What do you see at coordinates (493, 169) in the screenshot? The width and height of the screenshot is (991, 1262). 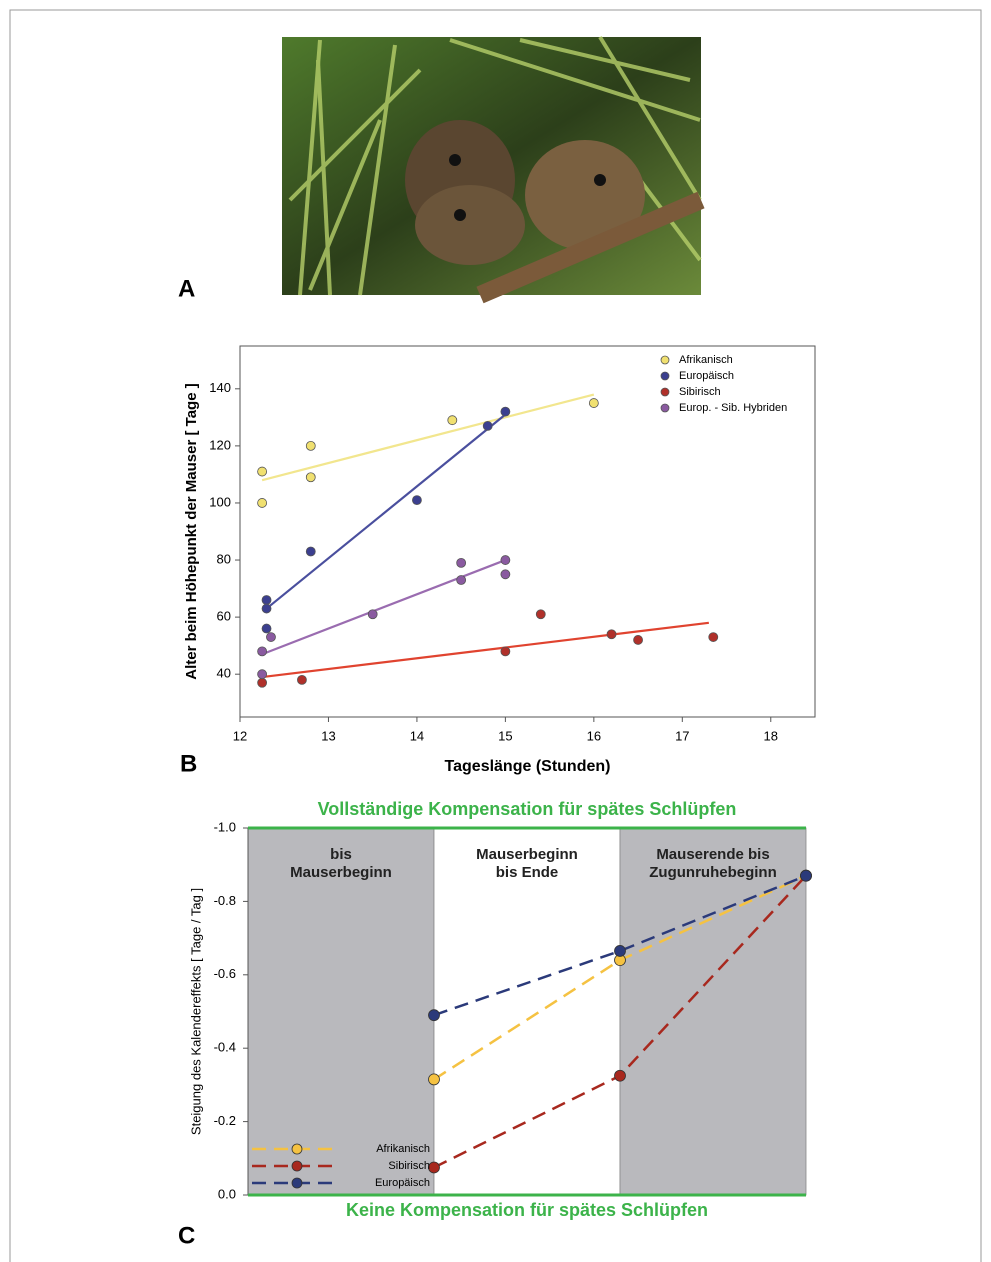 I see `photo` at bounding box center [493, 169].